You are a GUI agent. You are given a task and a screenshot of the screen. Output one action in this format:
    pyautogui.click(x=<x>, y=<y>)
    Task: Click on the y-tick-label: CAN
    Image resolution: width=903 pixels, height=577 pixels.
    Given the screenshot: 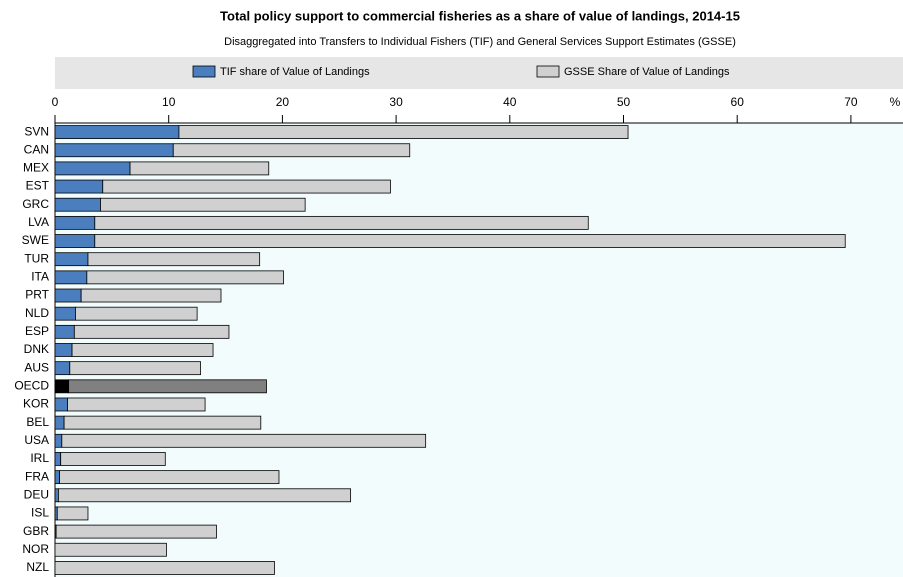 What is the action you would take?
    pyautogui.click(x=36, y=149)
    